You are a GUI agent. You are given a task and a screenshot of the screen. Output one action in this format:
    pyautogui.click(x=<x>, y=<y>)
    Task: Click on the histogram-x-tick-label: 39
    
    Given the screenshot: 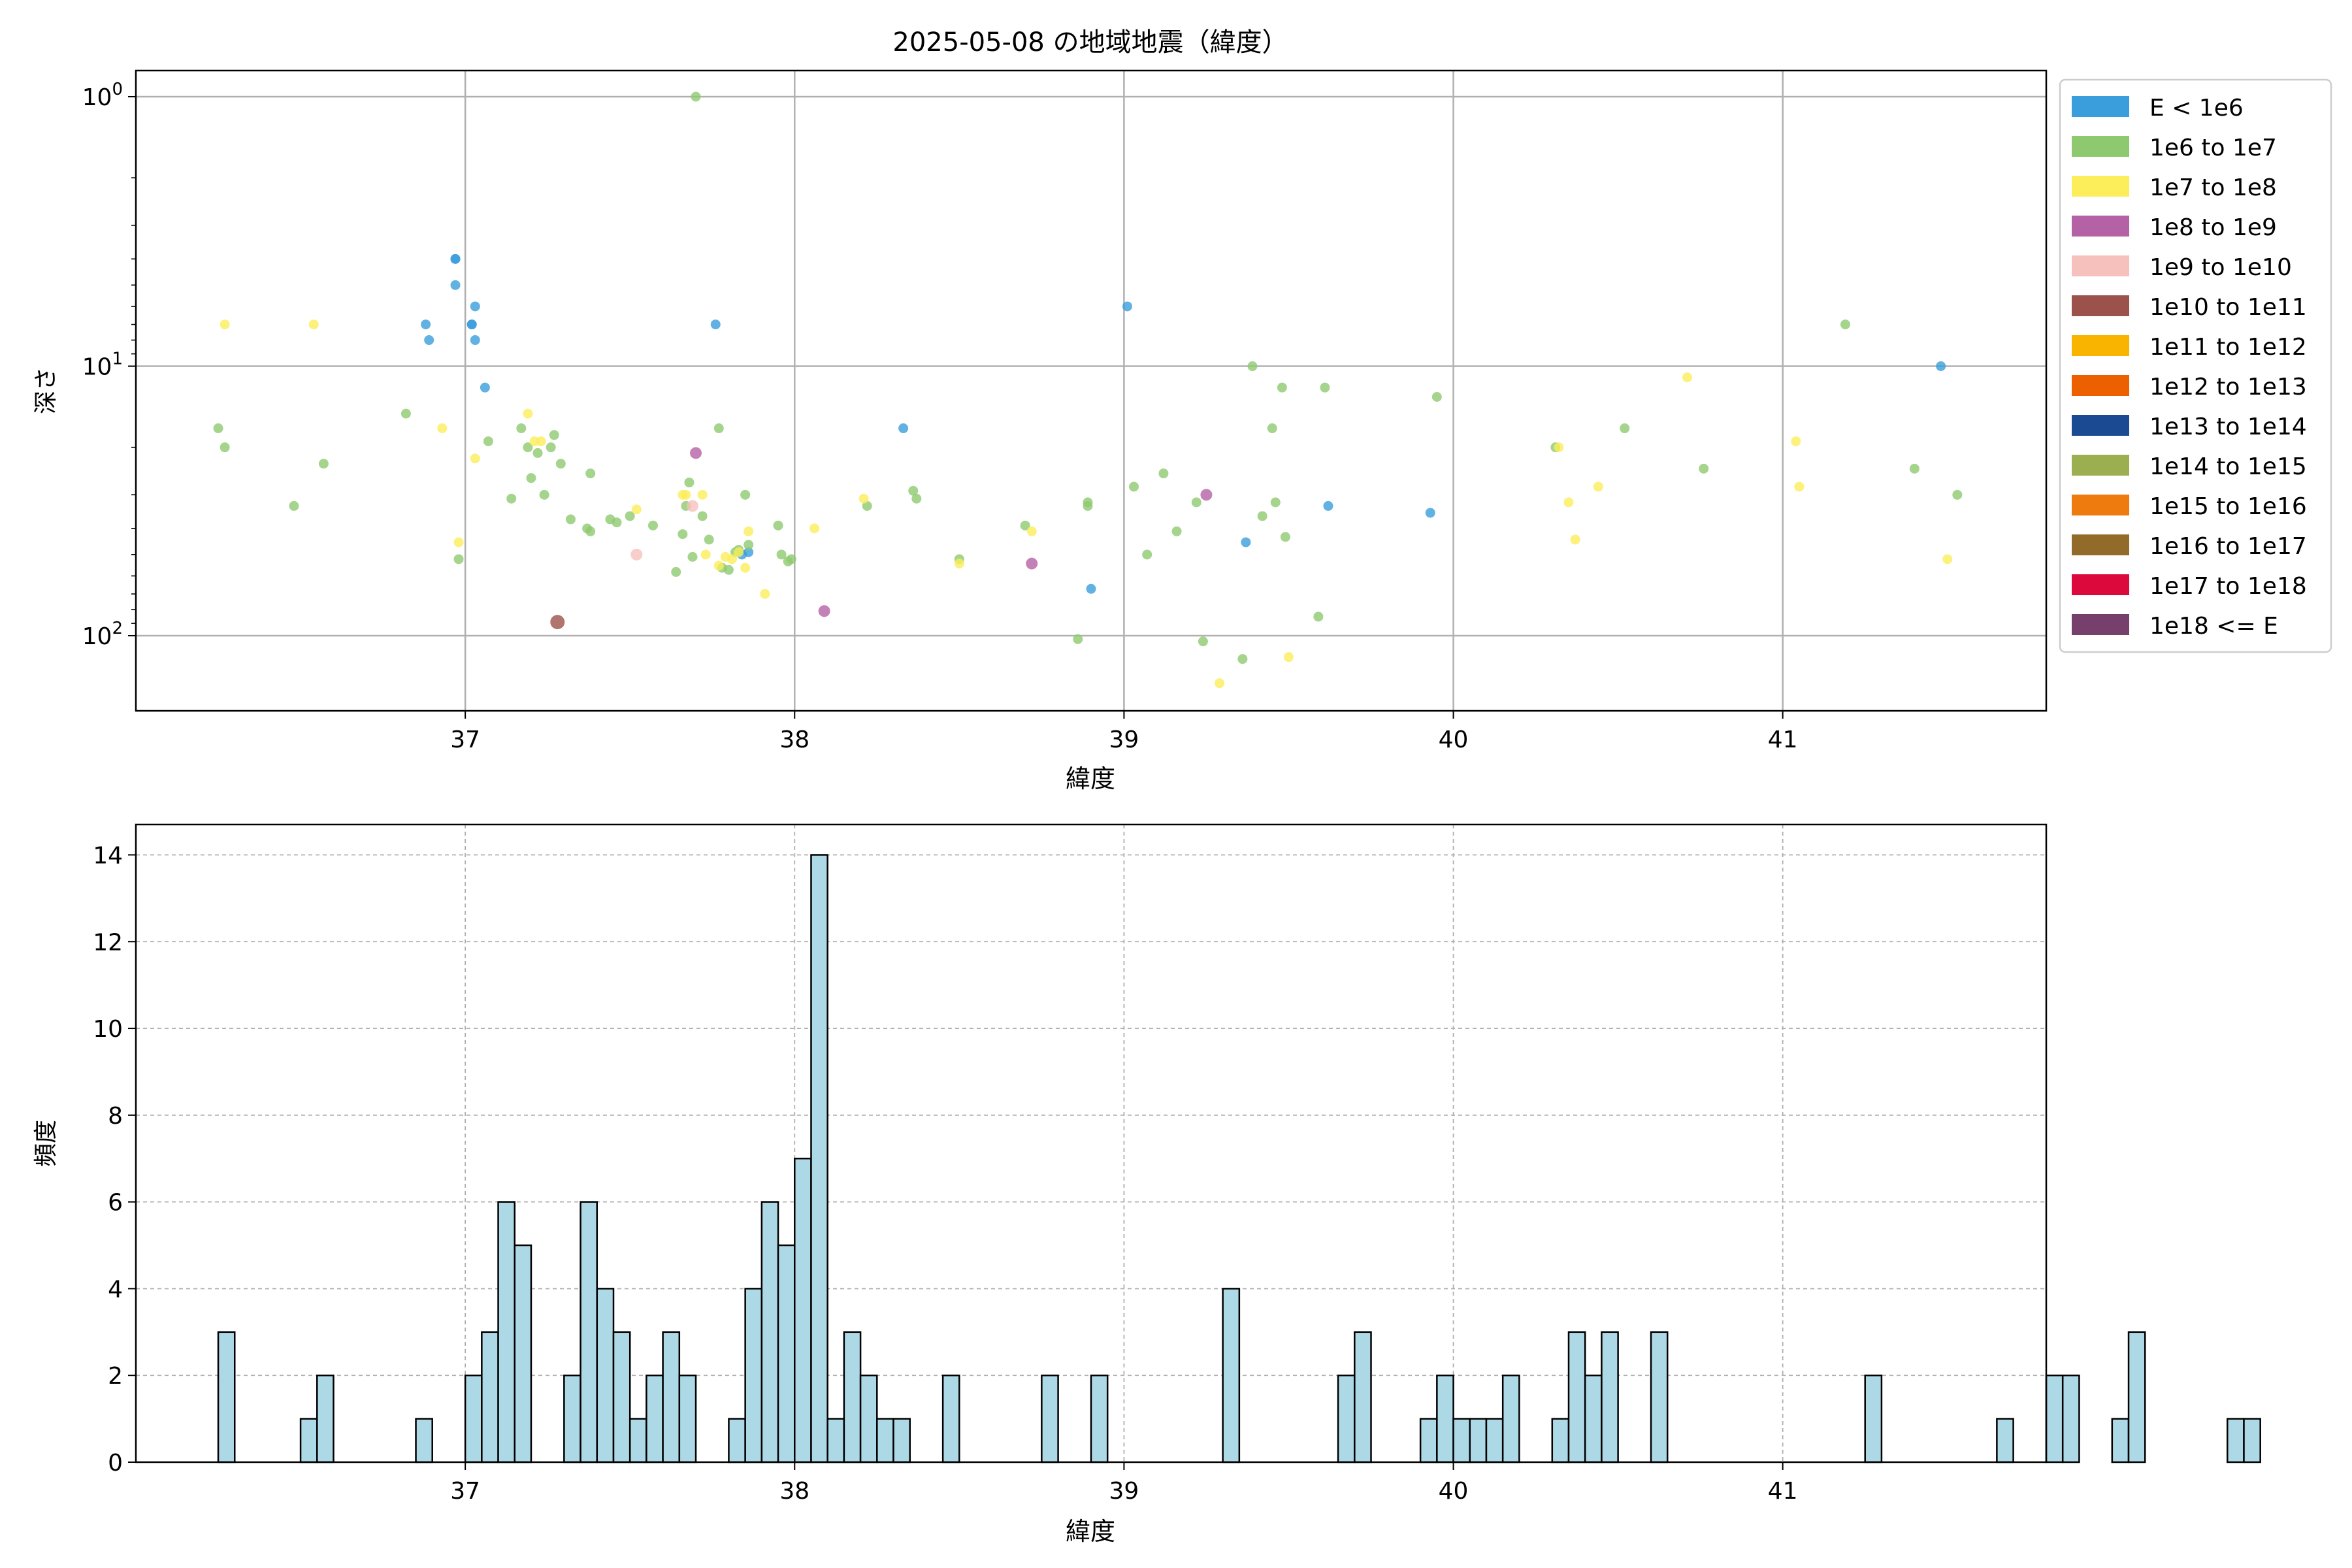 What is the action you would take?
    pyautogui.click(x=1124, y=1491)
    